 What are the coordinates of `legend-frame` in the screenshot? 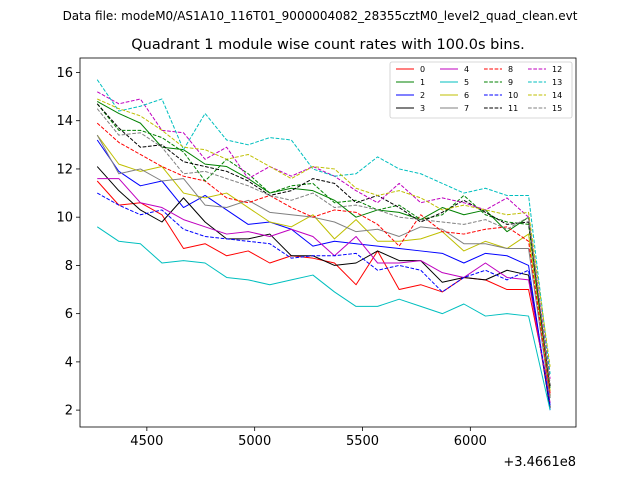 It's located at (481, 90).